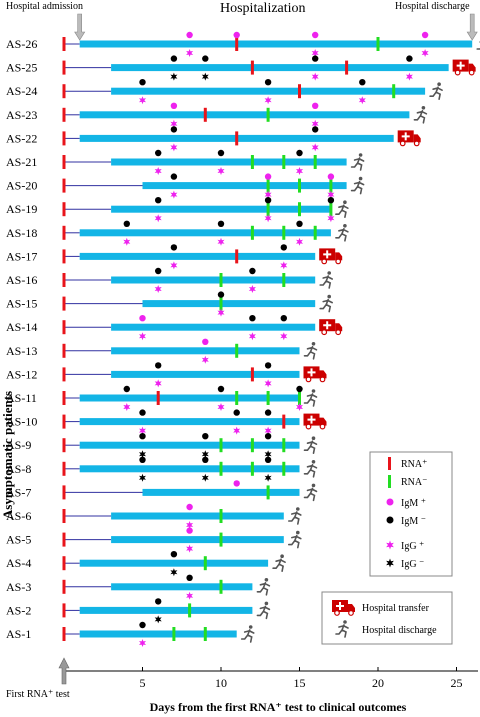 This screenshot has height=717, width=480. I want to click on patient-row: AS-23, so click(217, 115).